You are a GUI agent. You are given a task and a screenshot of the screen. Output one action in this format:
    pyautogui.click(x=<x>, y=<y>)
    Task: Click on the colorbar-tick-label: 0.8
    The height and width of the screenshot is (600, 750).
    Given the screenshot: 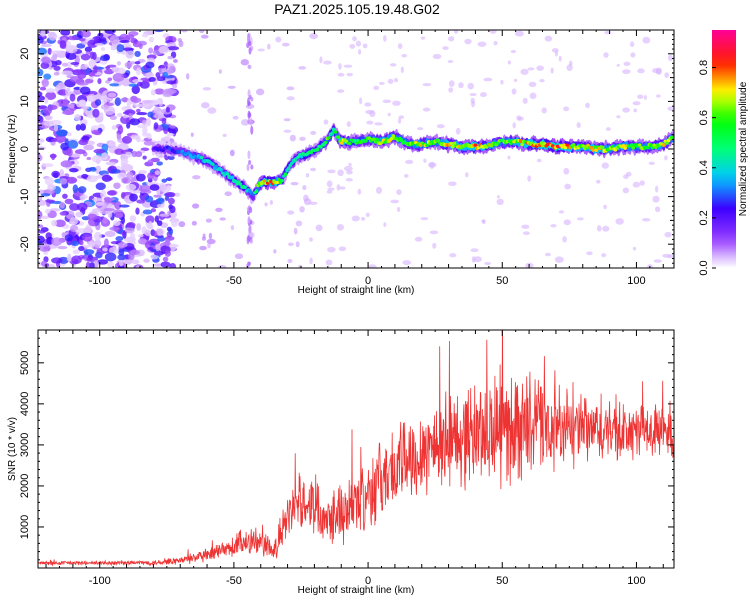 What is the action you would take?
    pyautogui.click(x=704, y=67)
    